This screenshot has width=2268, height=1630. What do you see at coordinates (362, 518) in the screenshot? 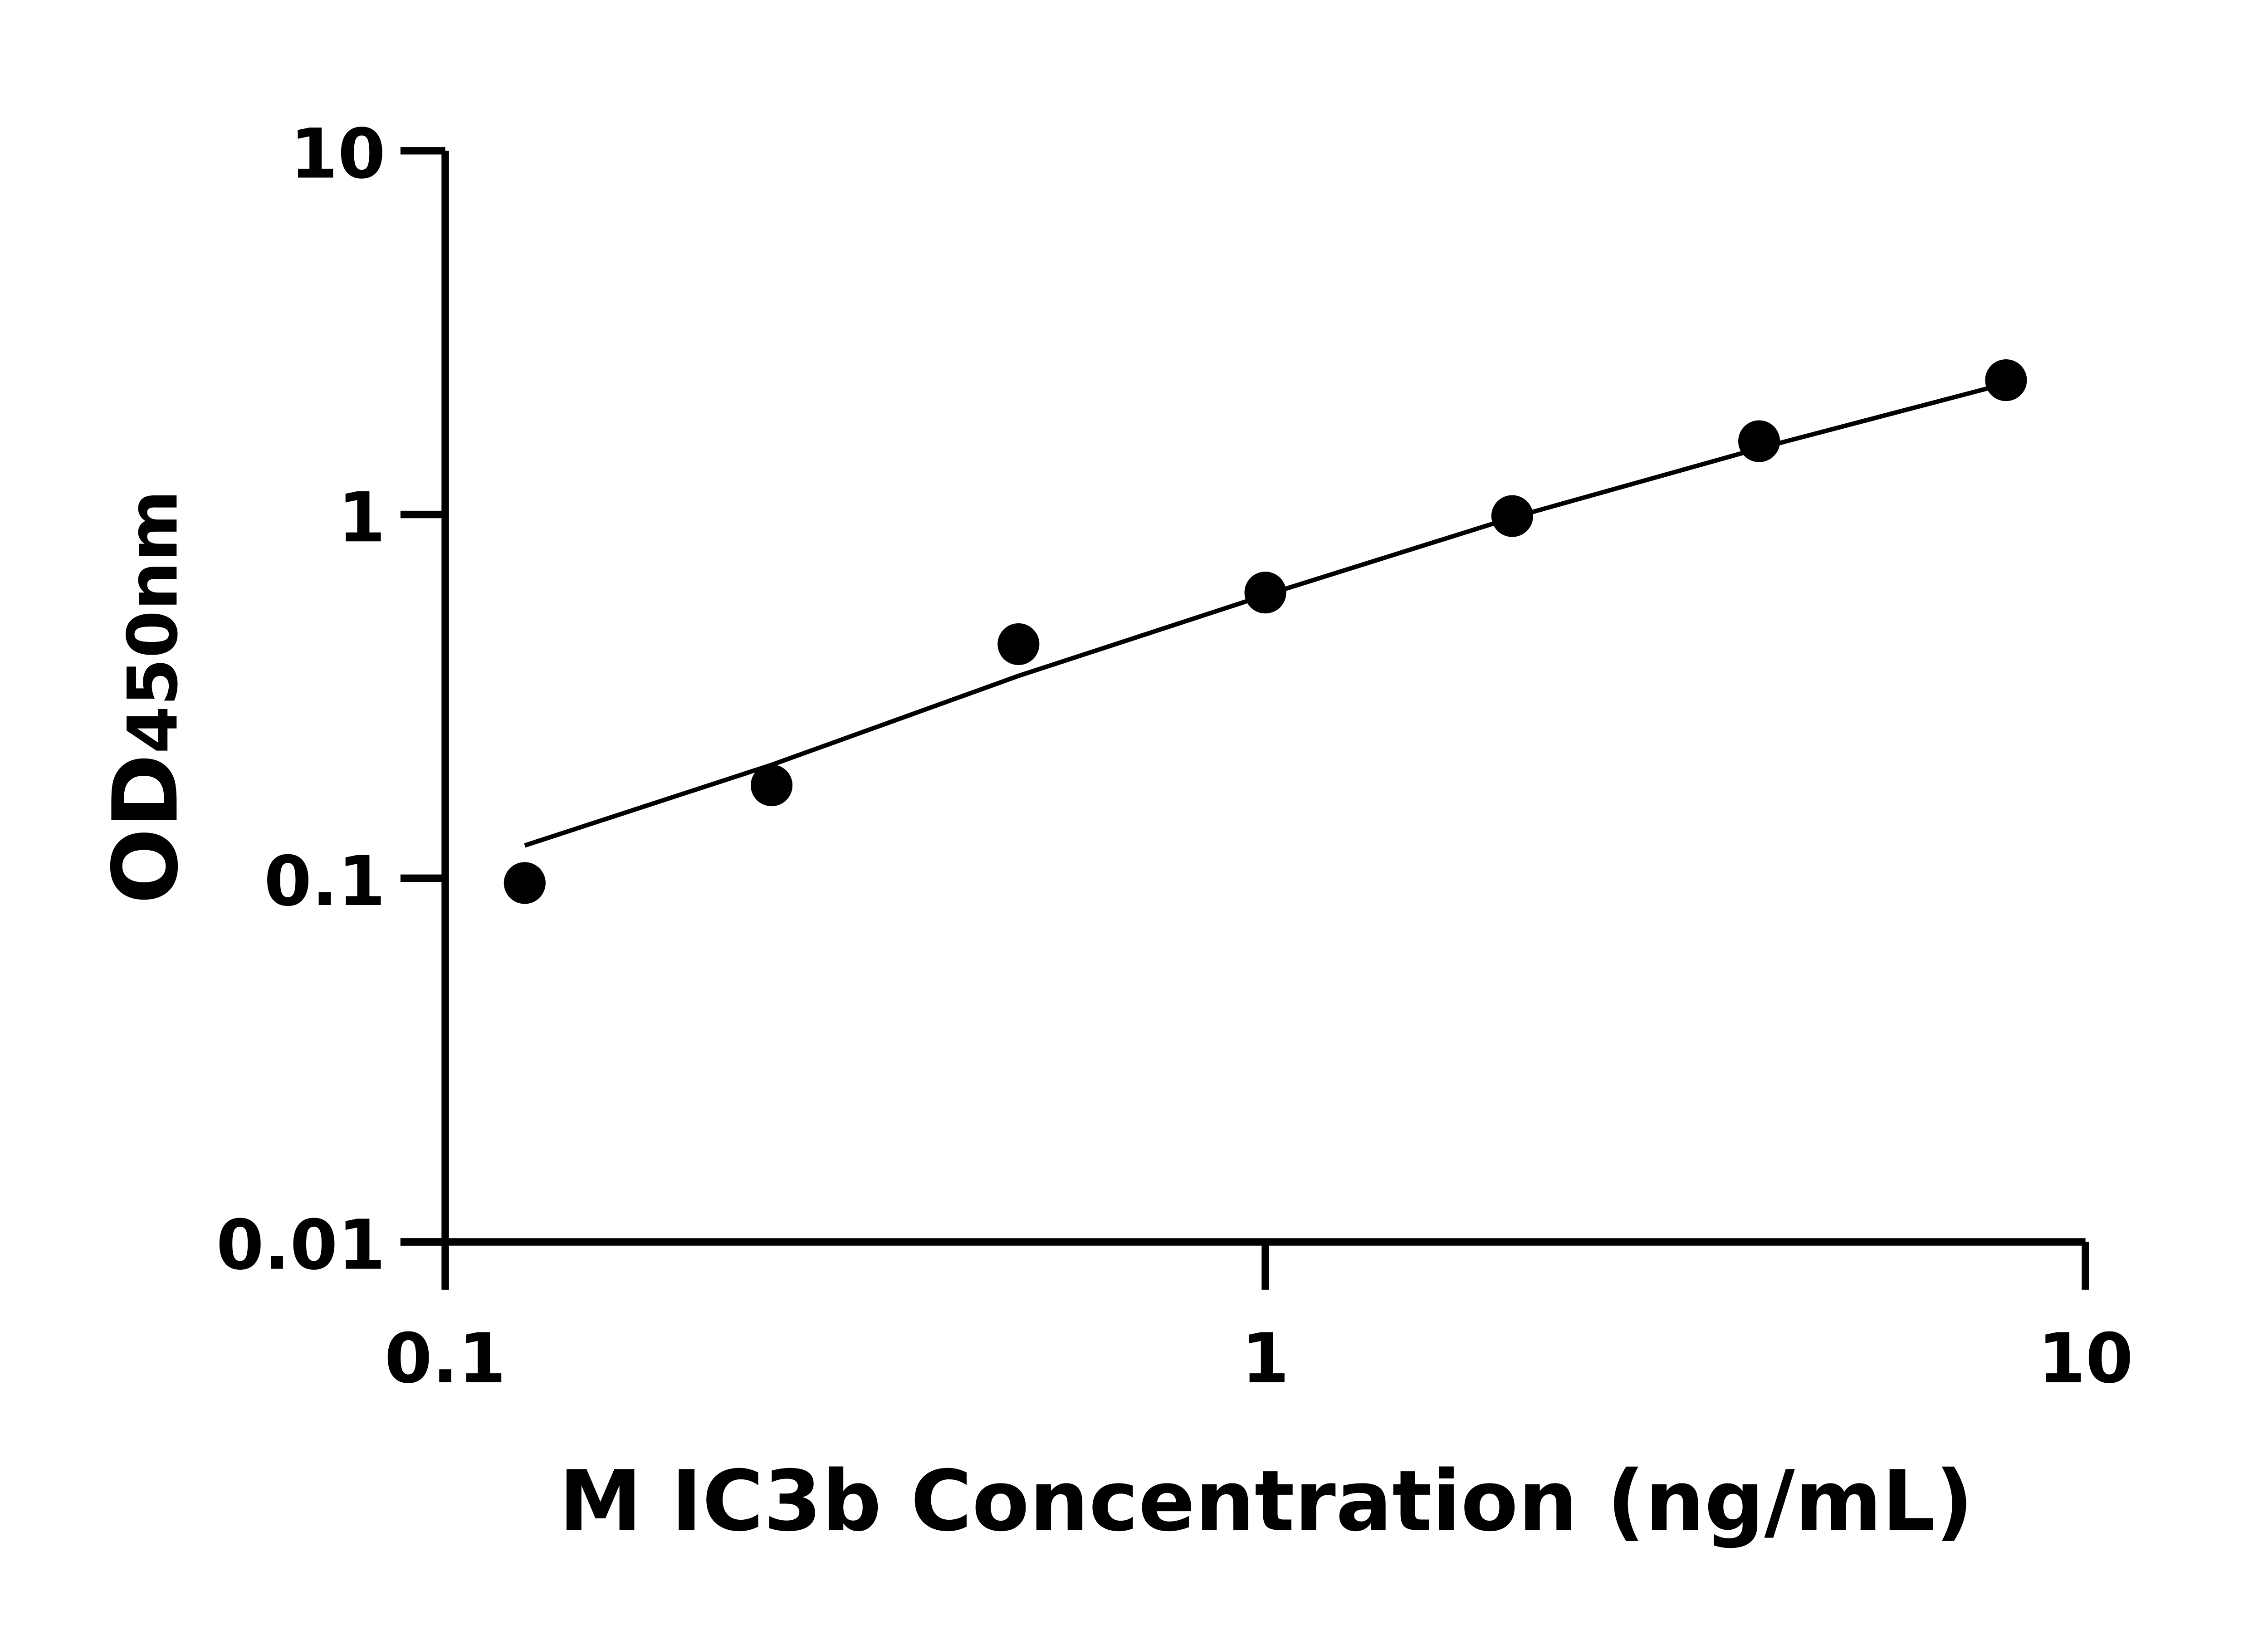
I see `y-tick-label: 1` at bounding box center [362, 518].